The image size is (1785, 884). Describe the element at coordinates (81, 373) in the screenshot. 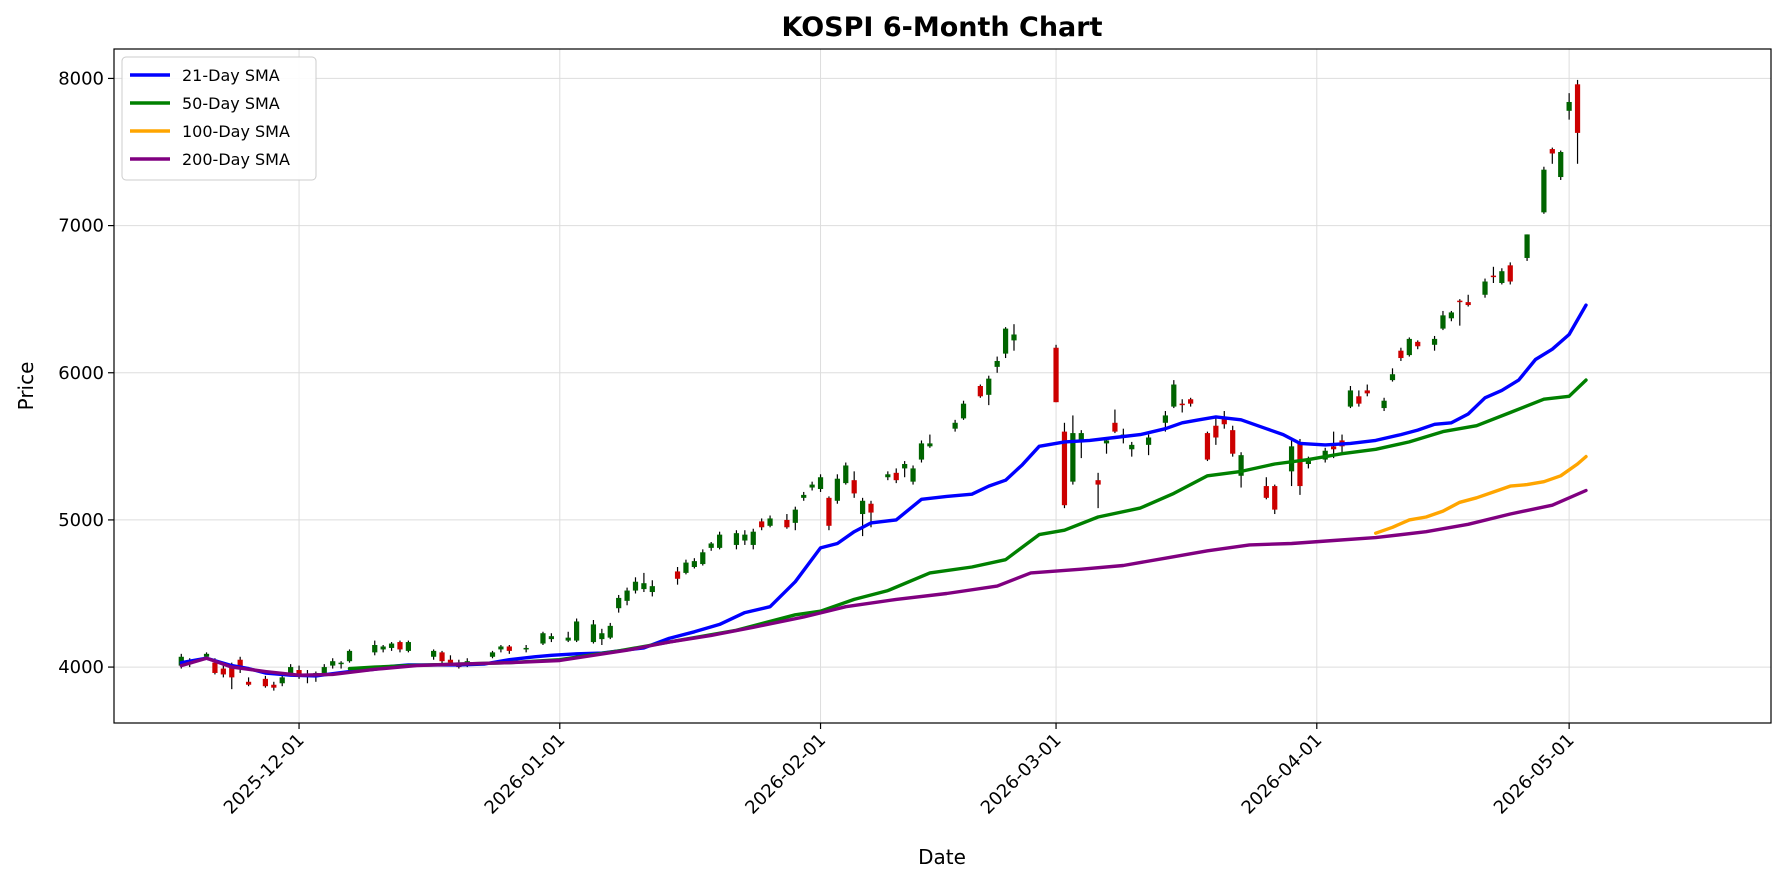

I see `y-tick-label: 6000` at that location.